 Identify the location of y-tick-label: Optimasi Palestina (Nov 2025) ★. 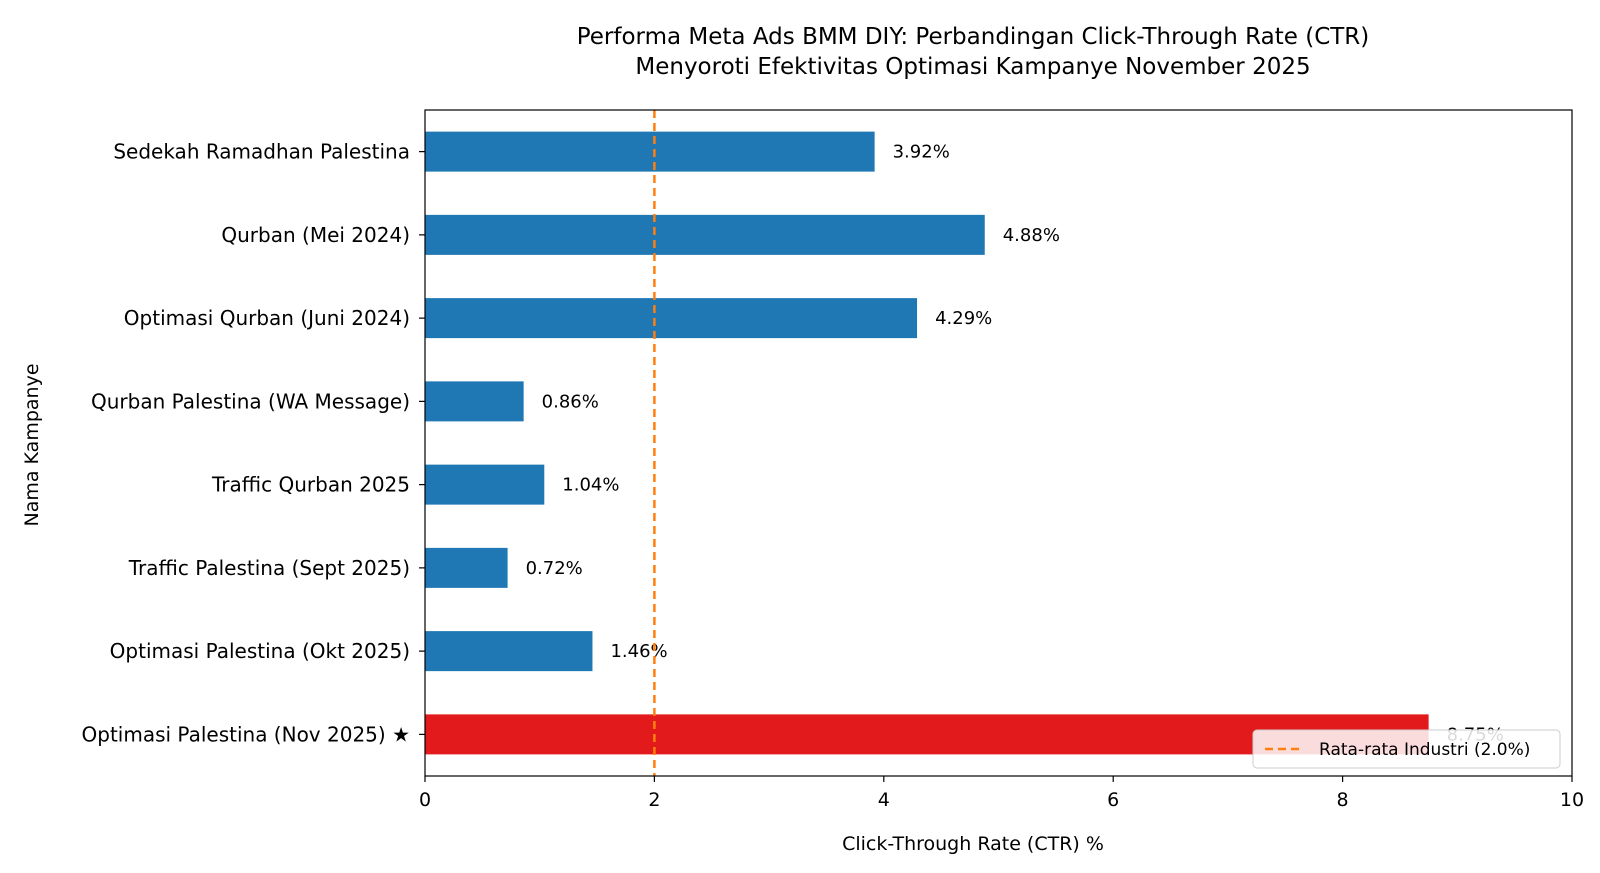
(246, 734).